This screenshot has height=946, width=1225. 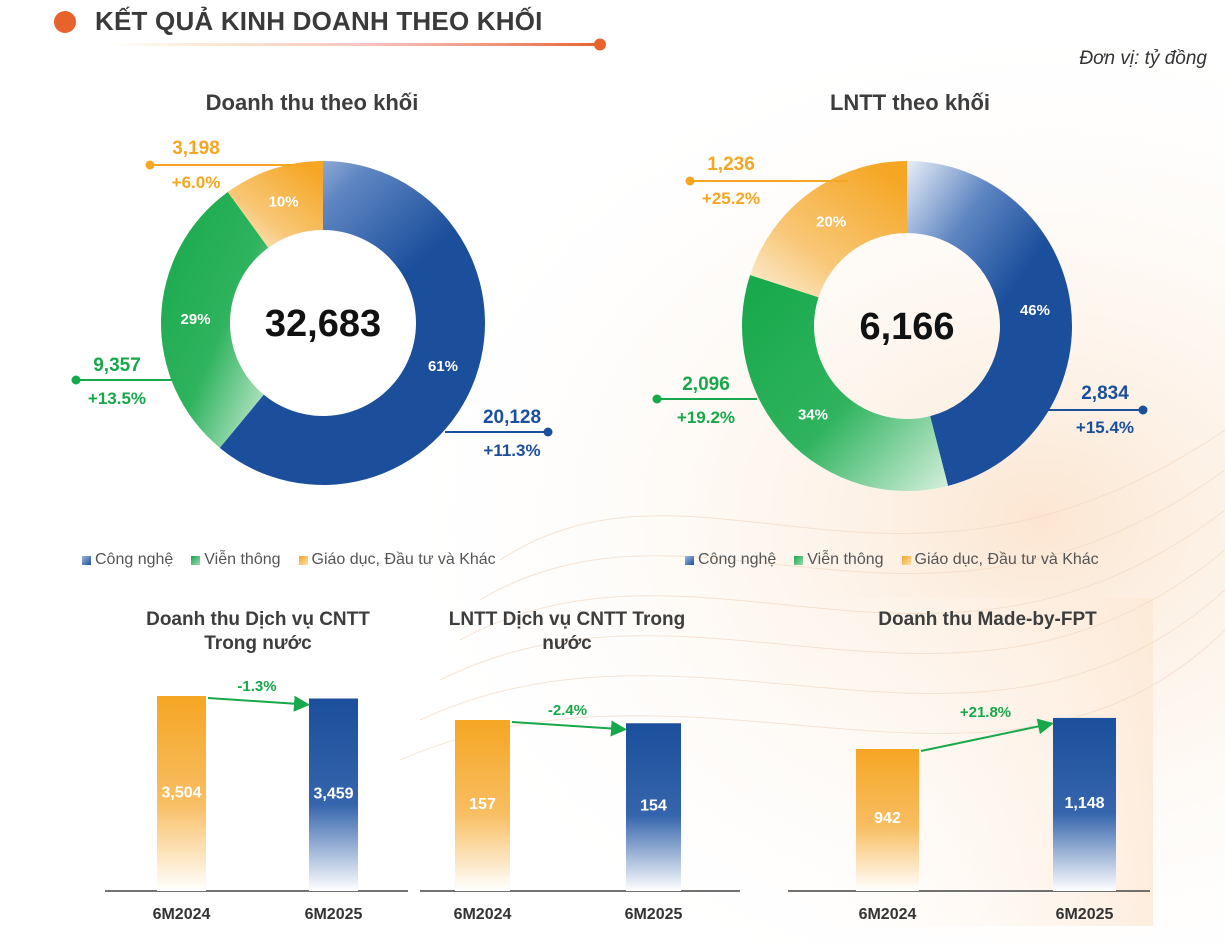 What do you see at coordinates (65, 22) in the screenshot?
I see `header-bullet-dot` at bounding box center [65, 22].